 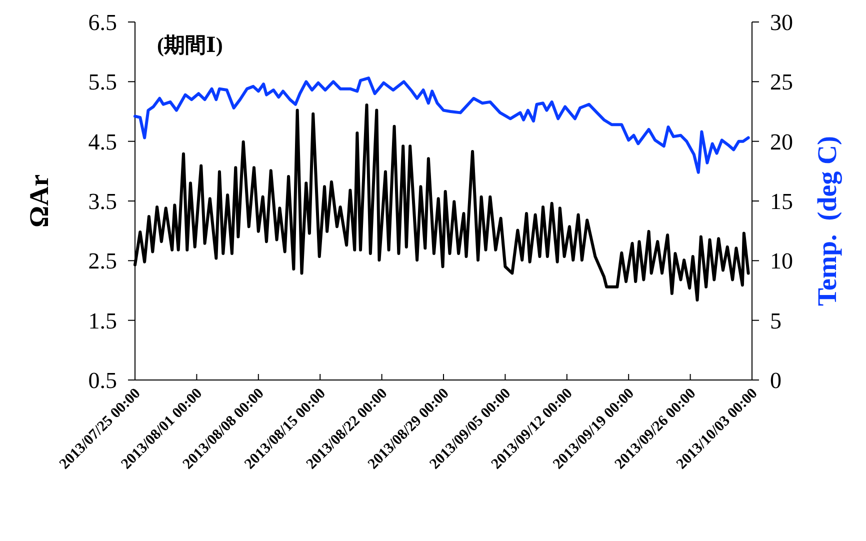 I want to click on y2-tick-label: 10, so click(x=781, y=261).